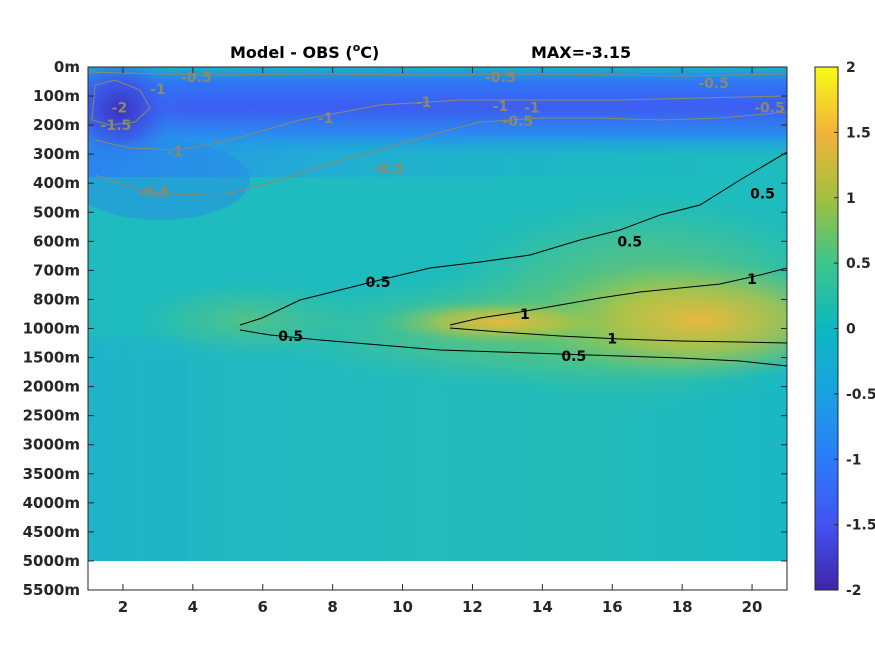  I want to click on chart-title-max: MAX=-3.15, so click(581, 52).